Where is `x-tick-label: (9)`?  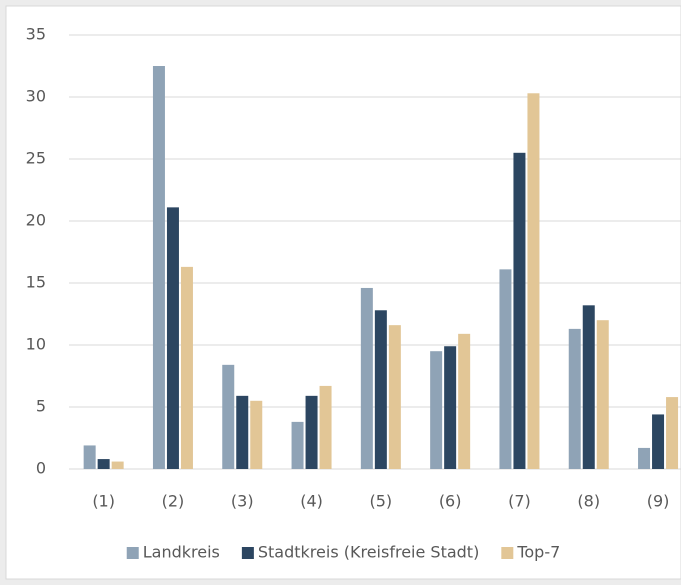
x-tick-label: (9) is located at coordinates (658, 501).